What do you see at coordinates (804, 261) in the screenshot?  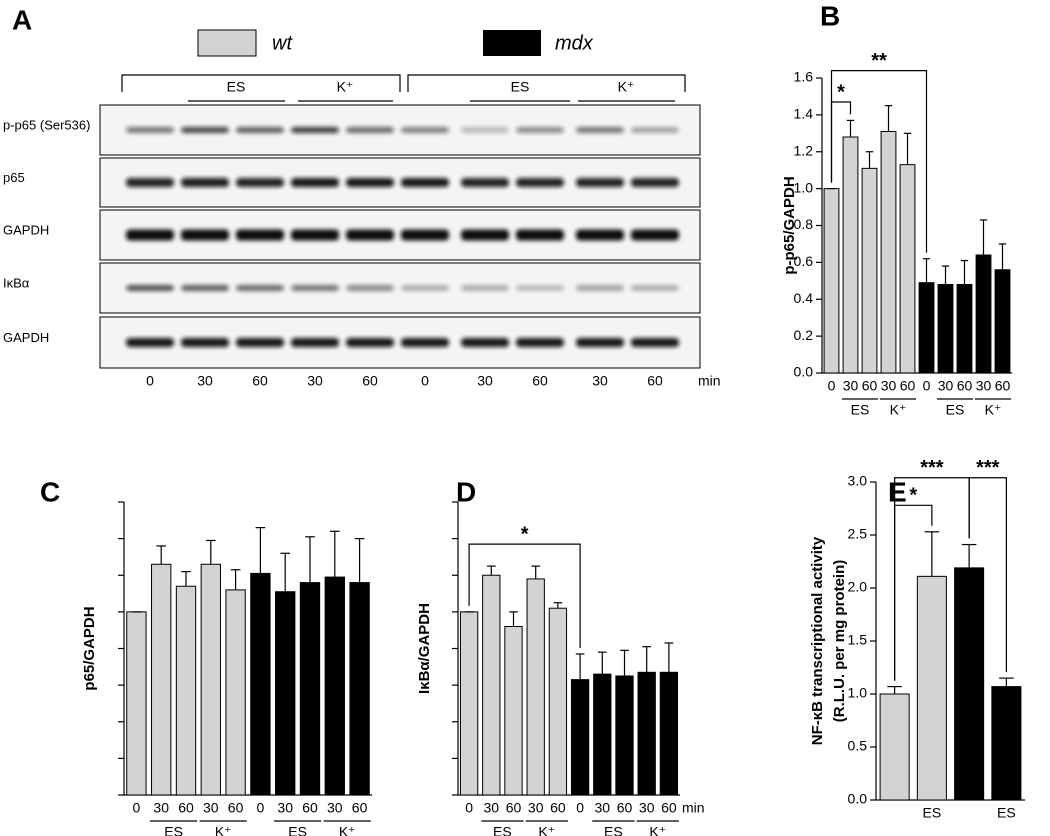 I see `y-tick-label: 0.6` at bounding box center [804, 261].